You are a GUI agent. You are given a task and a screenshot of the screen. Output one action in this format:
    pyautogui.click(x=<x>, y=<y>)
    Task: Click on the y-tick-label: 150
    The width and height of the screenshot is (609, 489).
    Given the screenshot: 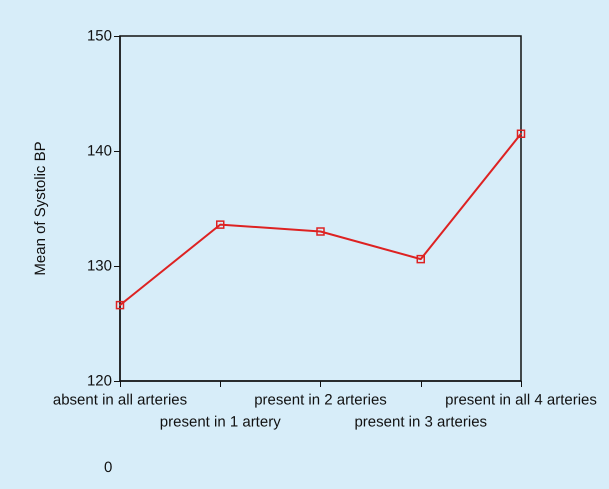 What is the action you would take?
    pyautogui.click(x=99, y=36)
    